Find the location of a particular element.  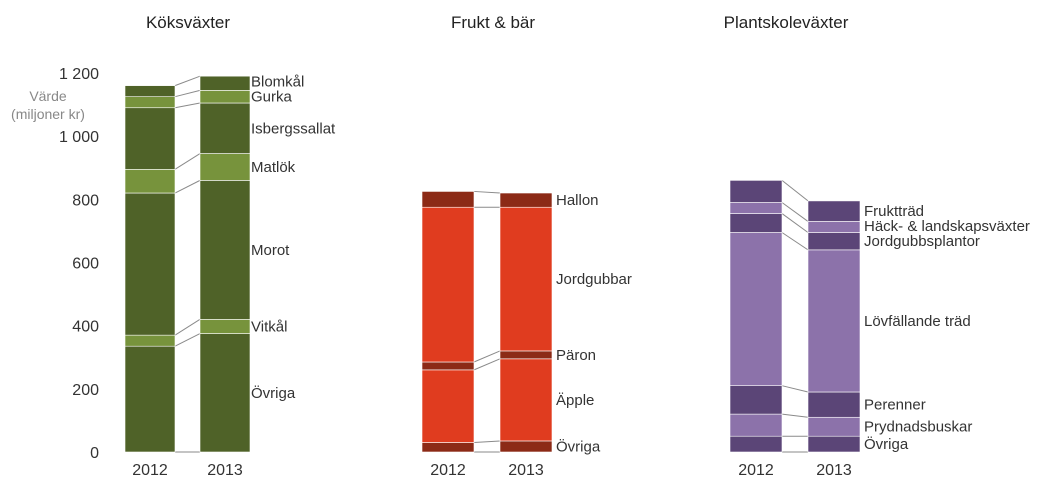

y-tick-label: 800 is located at coordinates (85, 200).